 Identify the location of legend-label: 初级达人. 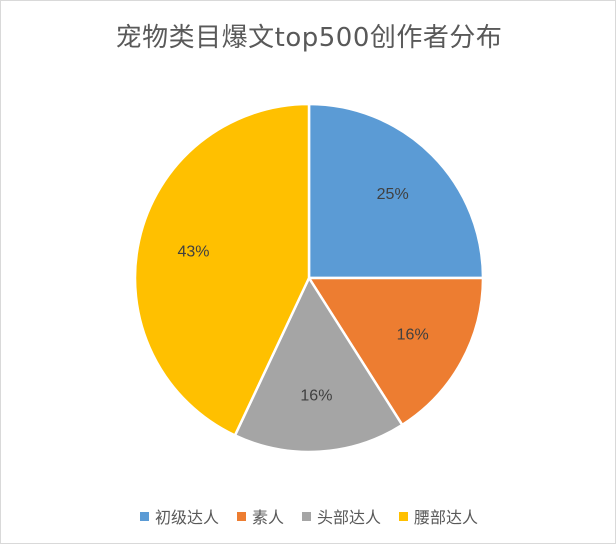
(186, 517).